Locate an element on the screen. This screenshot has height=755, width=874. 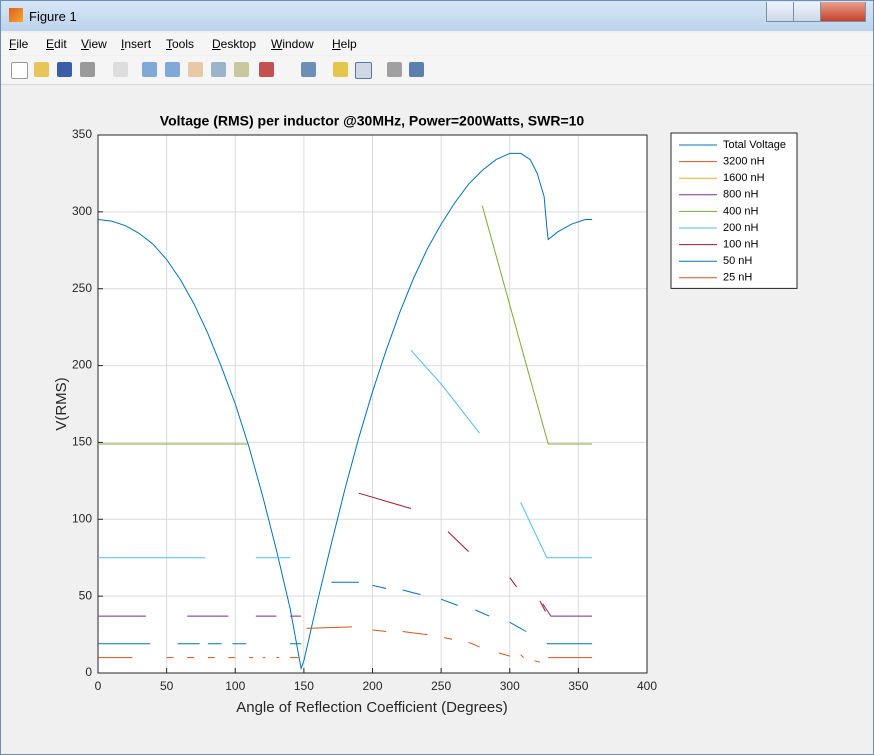
x-tick-label: 200 is located at coordinates (372, 686).